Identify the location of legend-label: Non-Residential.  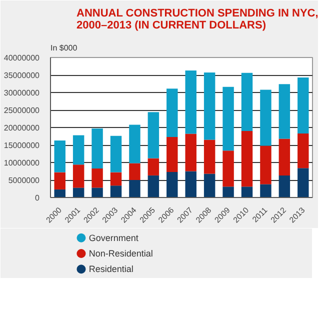
(120, 253).